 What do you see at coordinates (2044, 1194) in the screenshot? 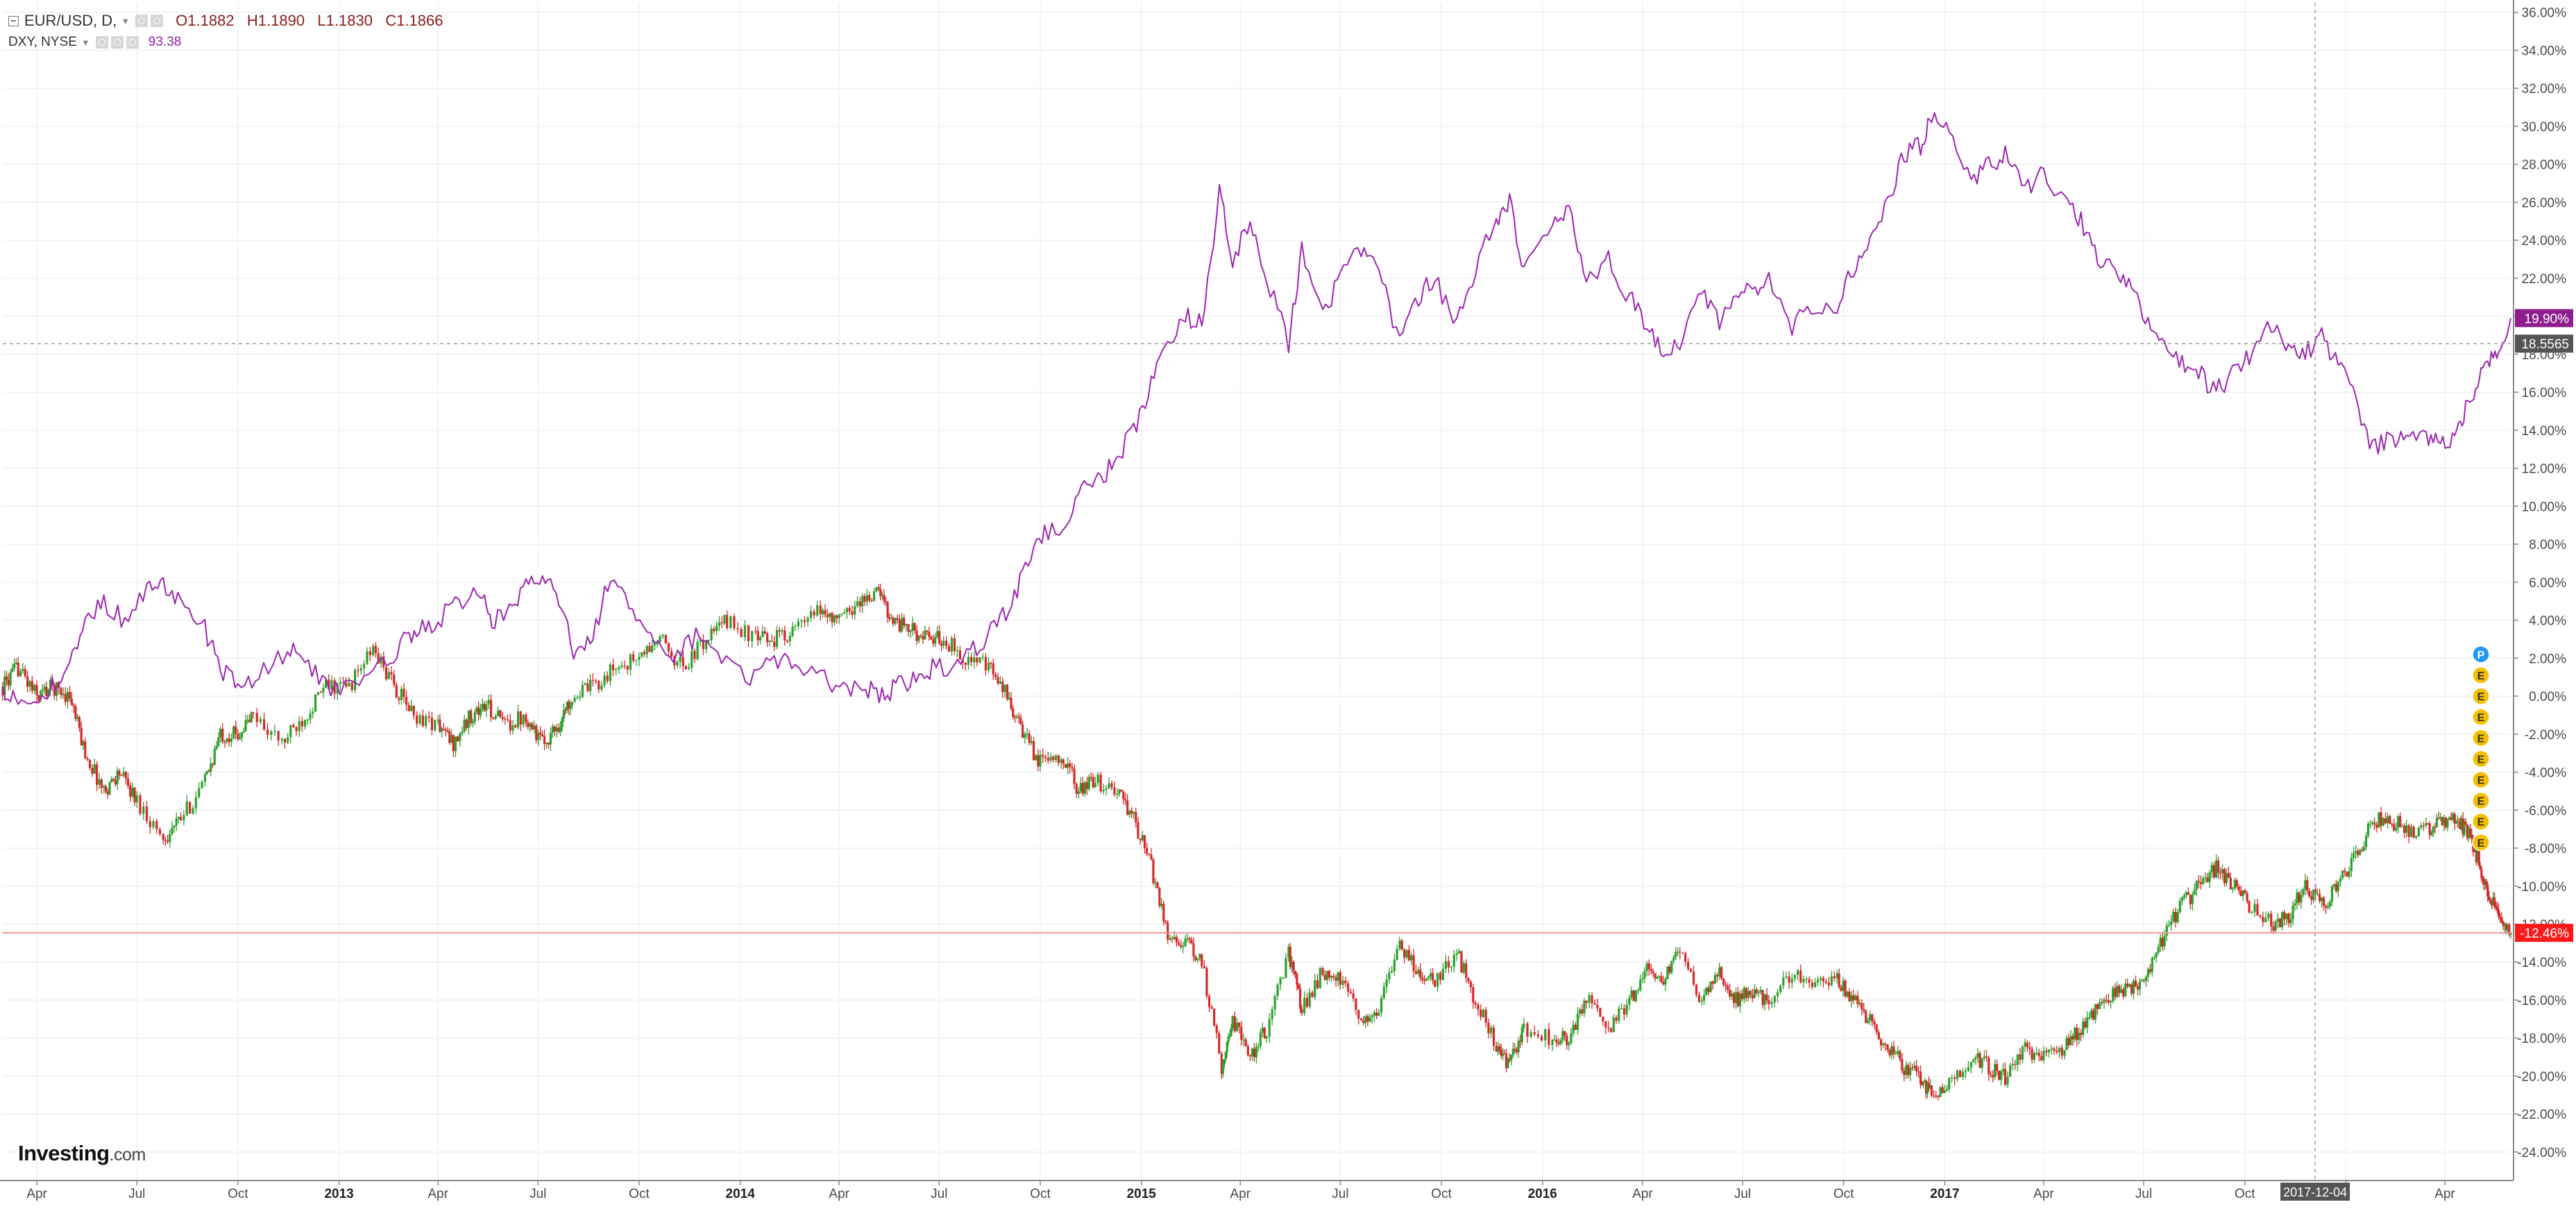
I see `x-tick-label: Apr` at bounding box center [2044, 1194].